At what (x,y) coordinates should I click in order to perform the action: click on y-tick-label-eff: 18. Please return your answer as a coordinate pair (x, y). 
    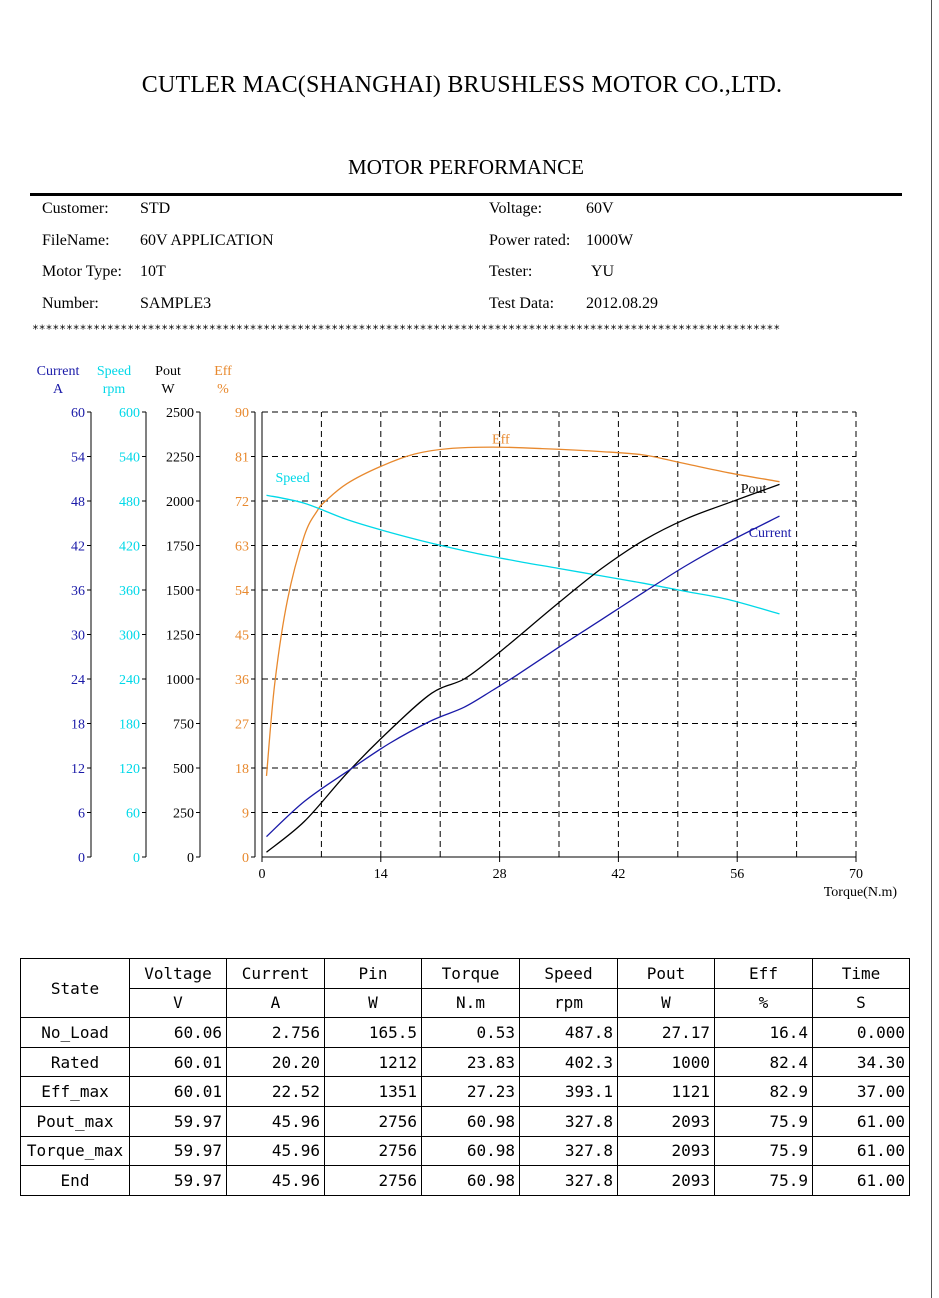
    Looking at the image, I should click on (242, 769).